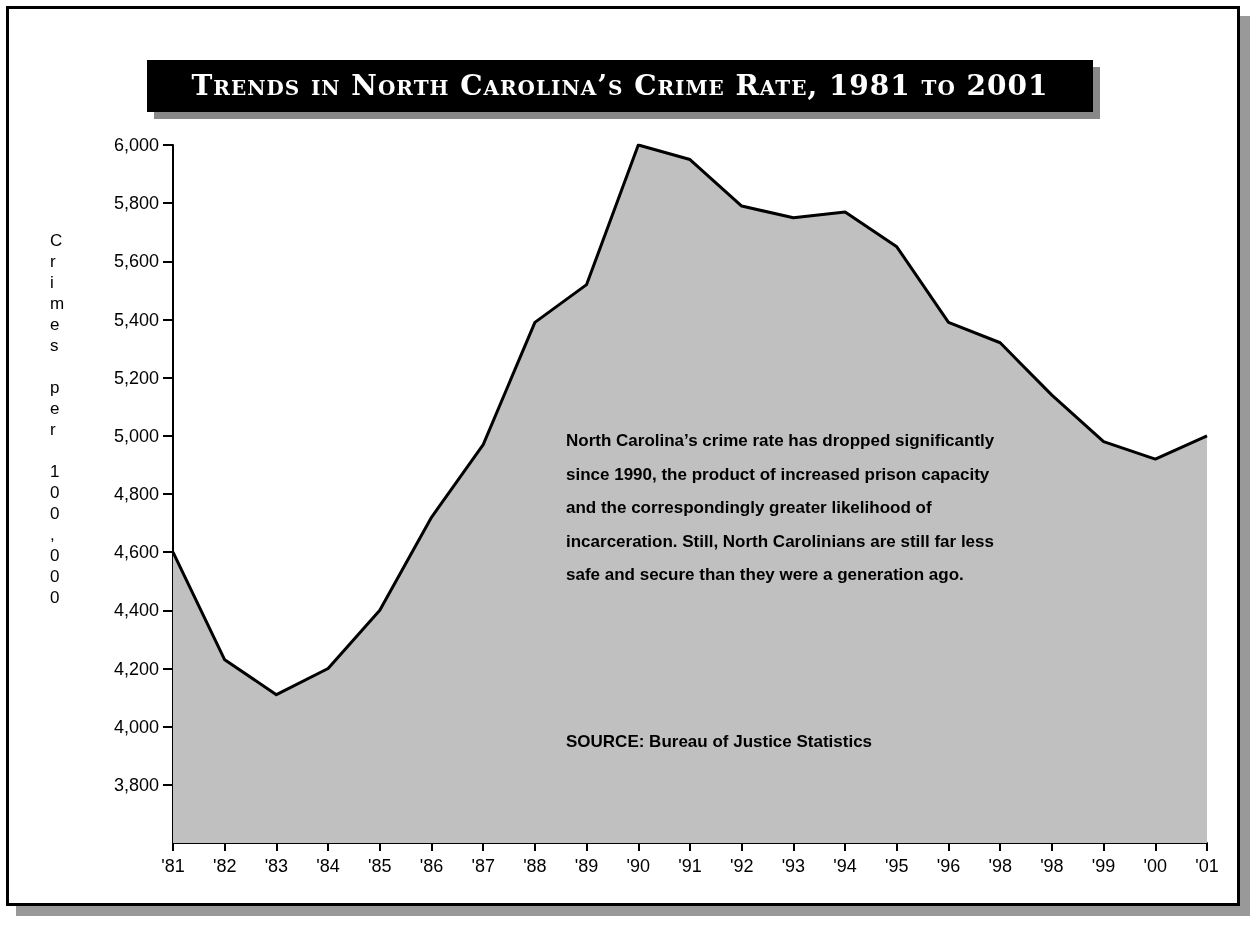  Describe the element at coordinates (136, 494) in the screenshot. I see `y-tick-label: 4,800` at that location.